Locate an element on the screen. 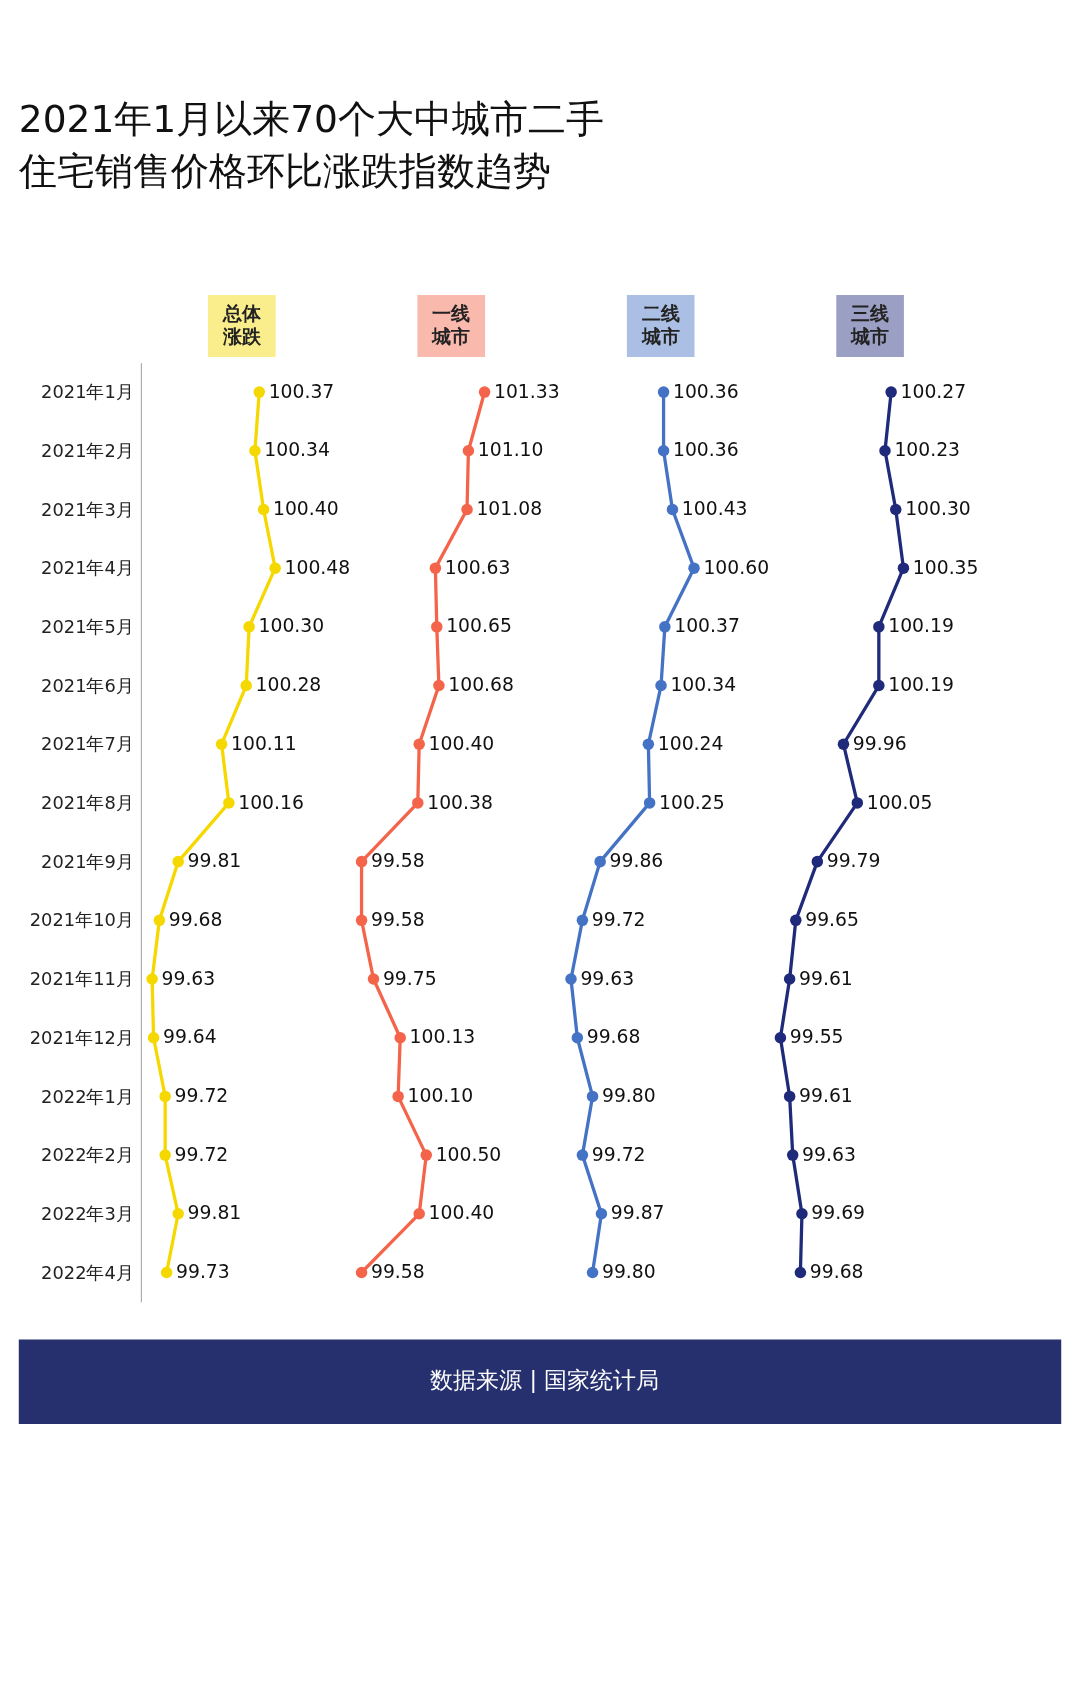 The image size is (1080, 1684). data-label: 99.64 is located at coordinates (189, 1037).